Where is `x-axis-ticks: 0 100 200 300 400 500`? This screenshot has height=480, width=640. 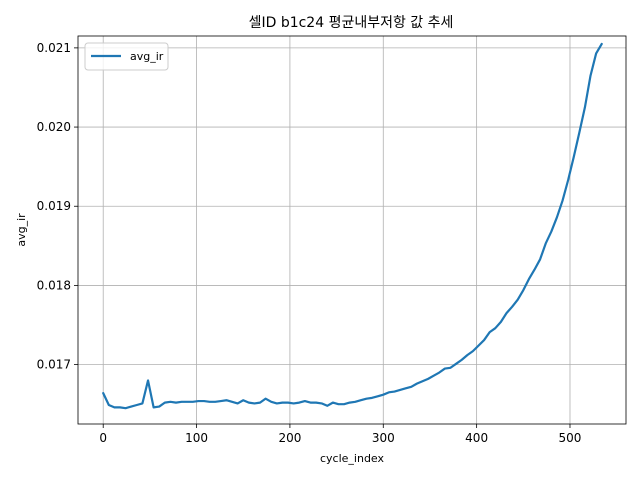
x-axis-ticks: 0 100 200 300 400 500 is located at coordinates (340, 434).